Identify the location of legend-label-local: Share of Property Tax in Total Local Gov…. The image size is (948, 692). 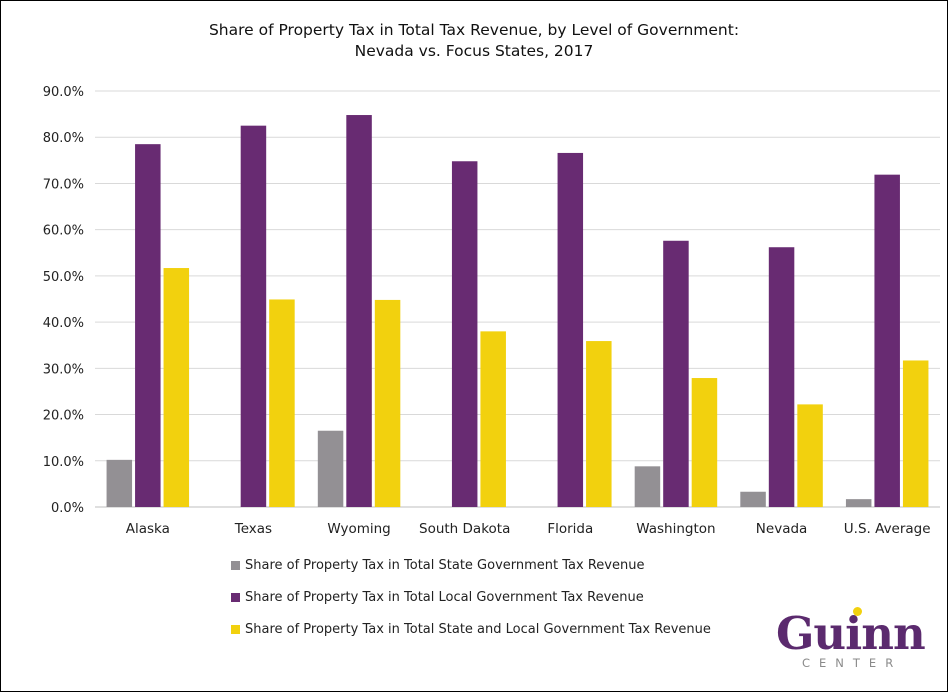
(444, 597).